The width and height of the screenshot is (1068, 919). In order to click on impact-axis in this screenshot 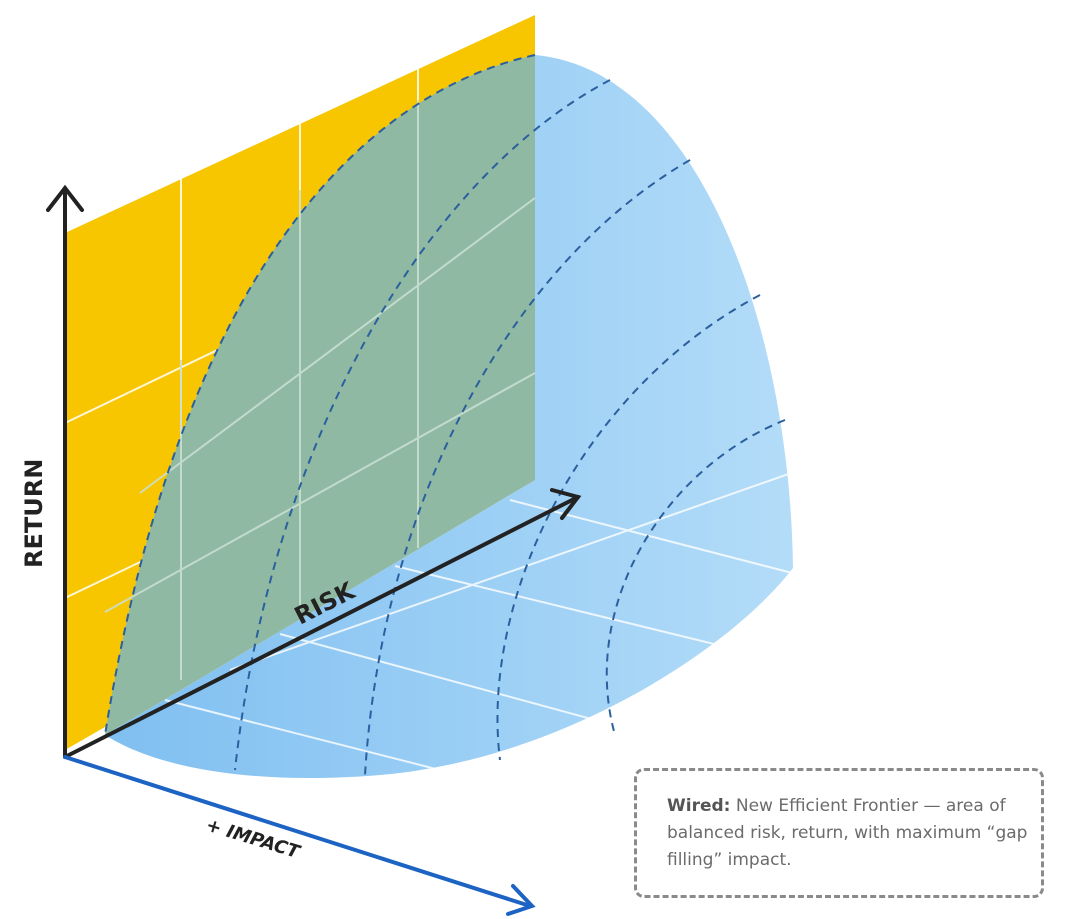, I will do `click(299, 835)`.